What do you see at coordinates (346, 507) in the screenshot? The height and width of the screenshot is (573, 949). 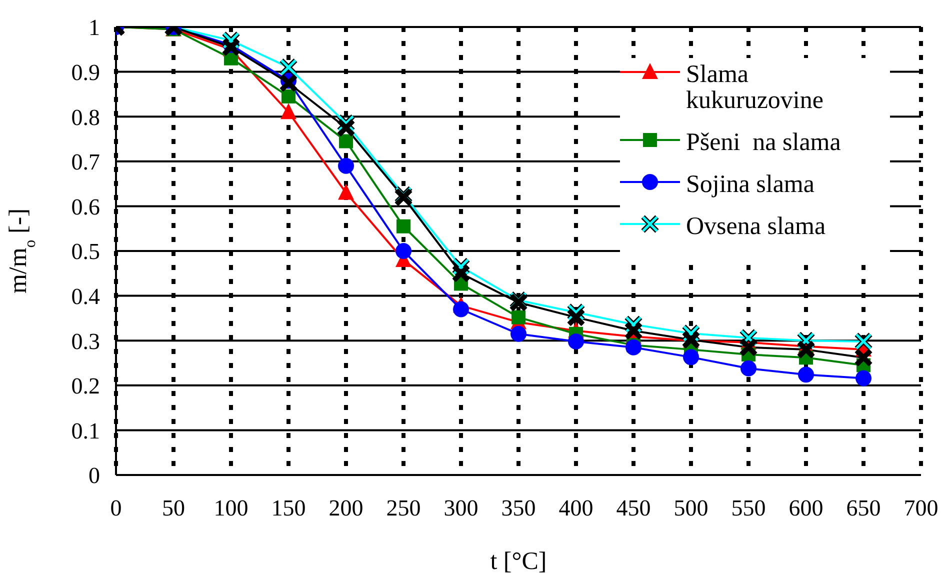 I see `x-tick-label: 200` at bounding box center [346, 507].